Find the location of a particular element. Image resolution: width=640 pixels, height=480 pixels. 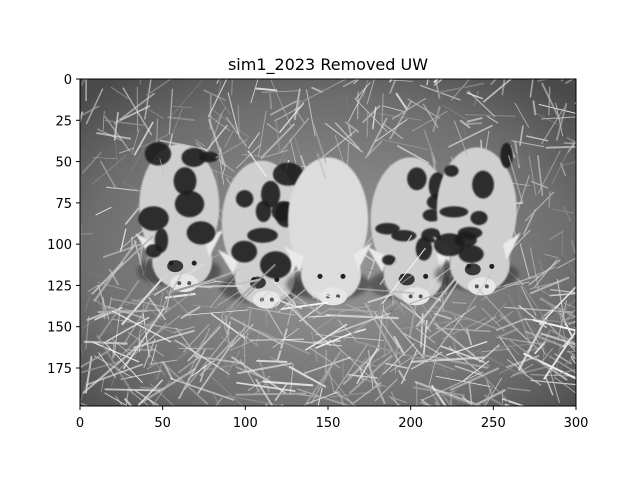

x-tick-label: 50 is located at coordinates (162, 423).